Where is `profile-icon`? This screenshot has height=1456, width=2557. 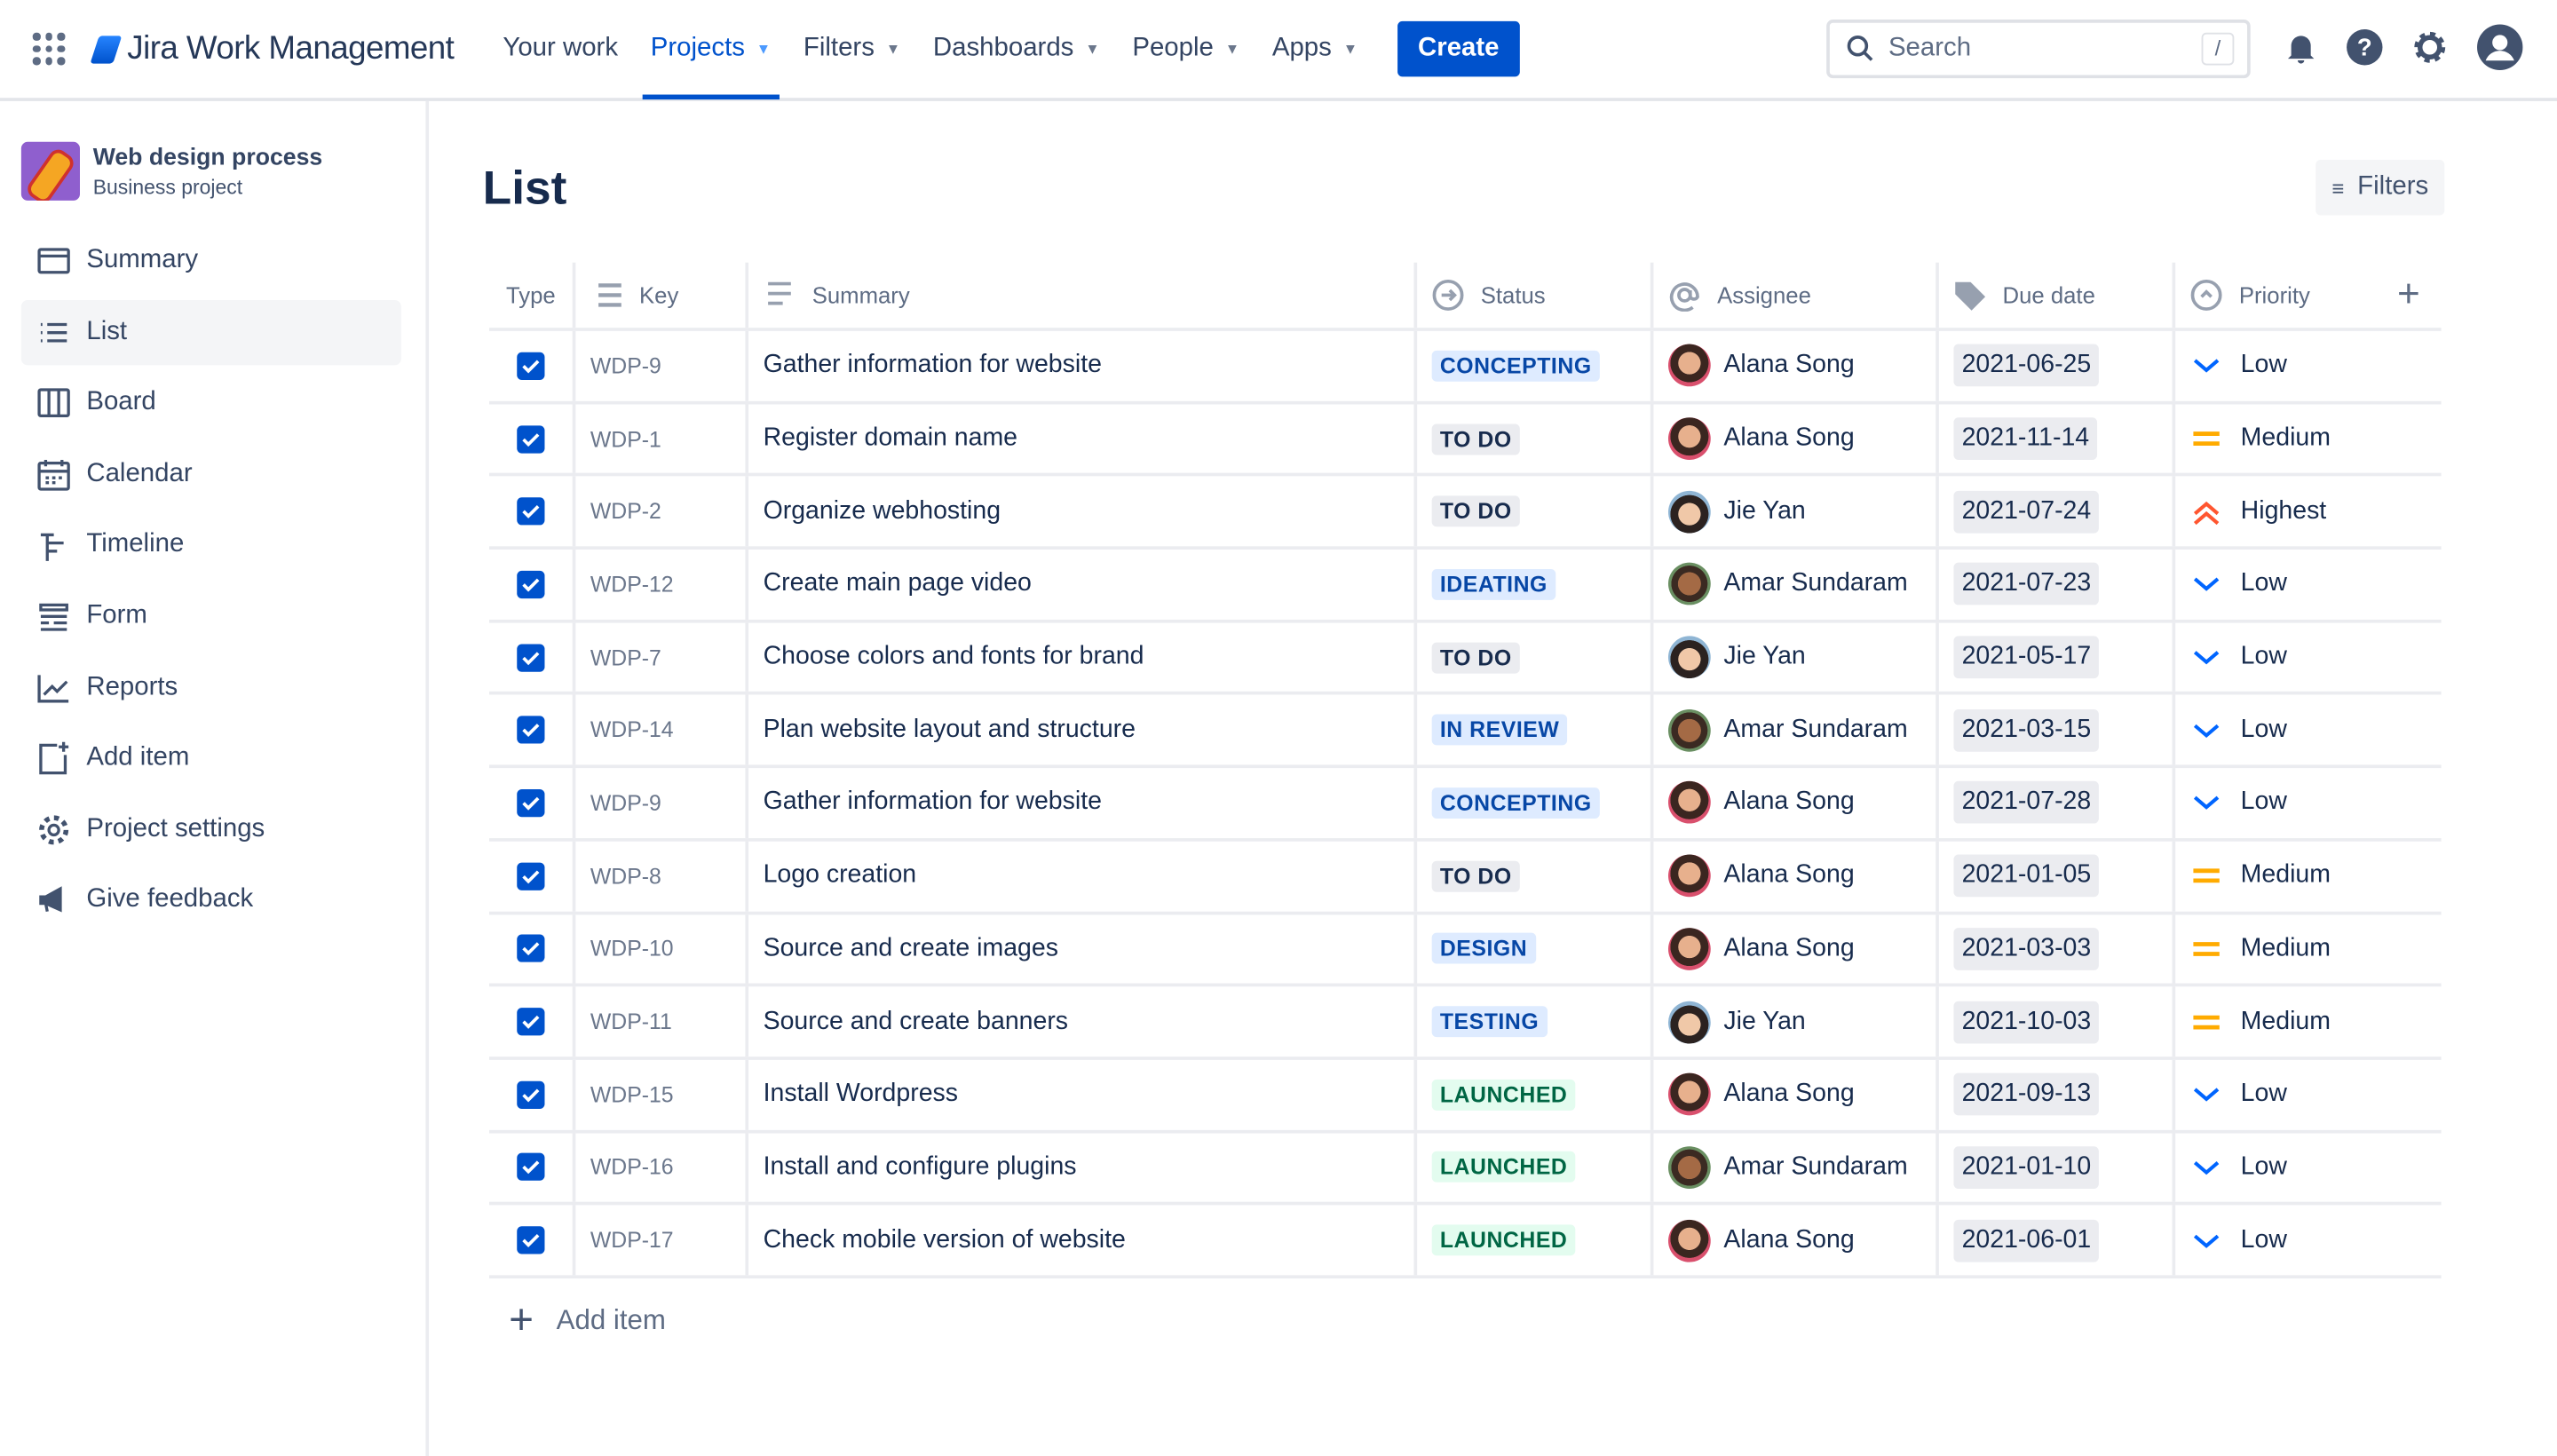
profile-icon is located at coordinates (2500, 47).